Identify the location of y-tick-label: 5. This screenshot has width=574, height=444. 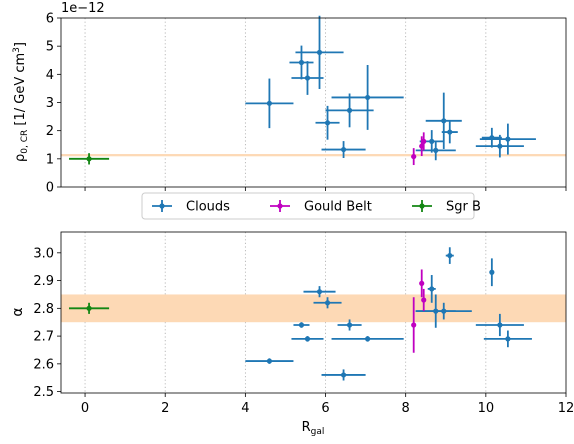
(50, 47).